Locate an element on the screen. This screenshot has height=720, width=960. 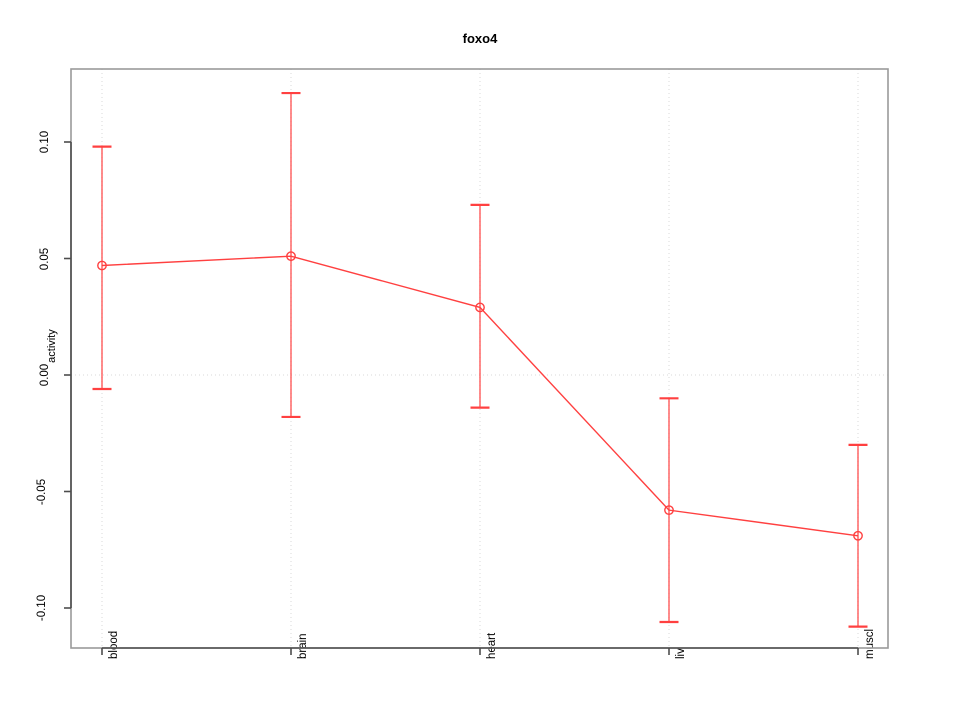
y-axis is located at coordinates (68, 375).